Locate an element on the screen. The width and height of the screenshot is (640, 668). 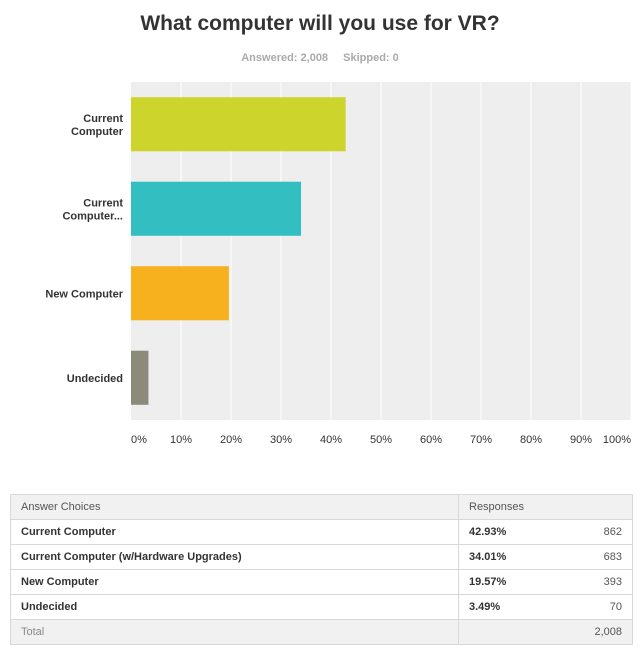
responses-header: Responses is located at coordinates (545, 507).